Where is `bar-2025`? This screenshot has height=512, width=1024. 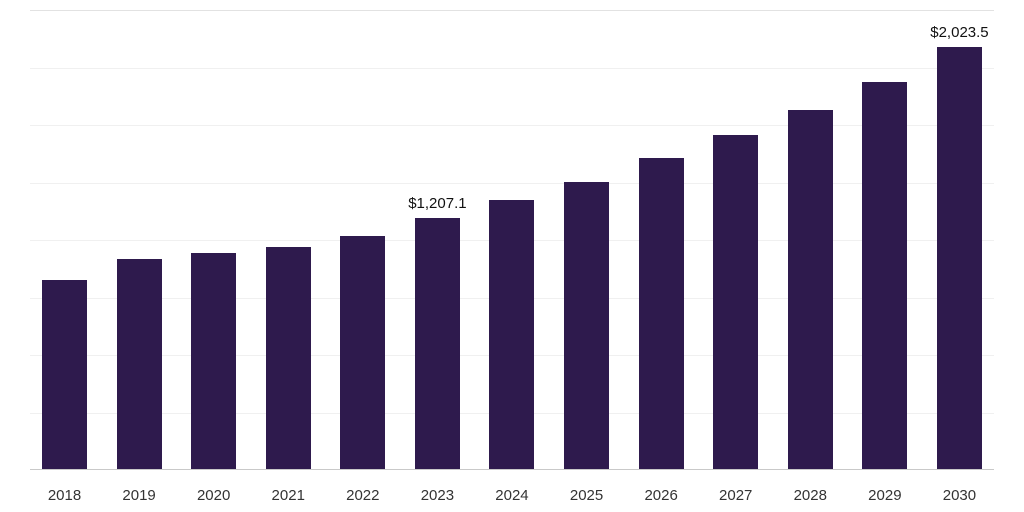
bar-2025 is located at coordinates (587, 325).